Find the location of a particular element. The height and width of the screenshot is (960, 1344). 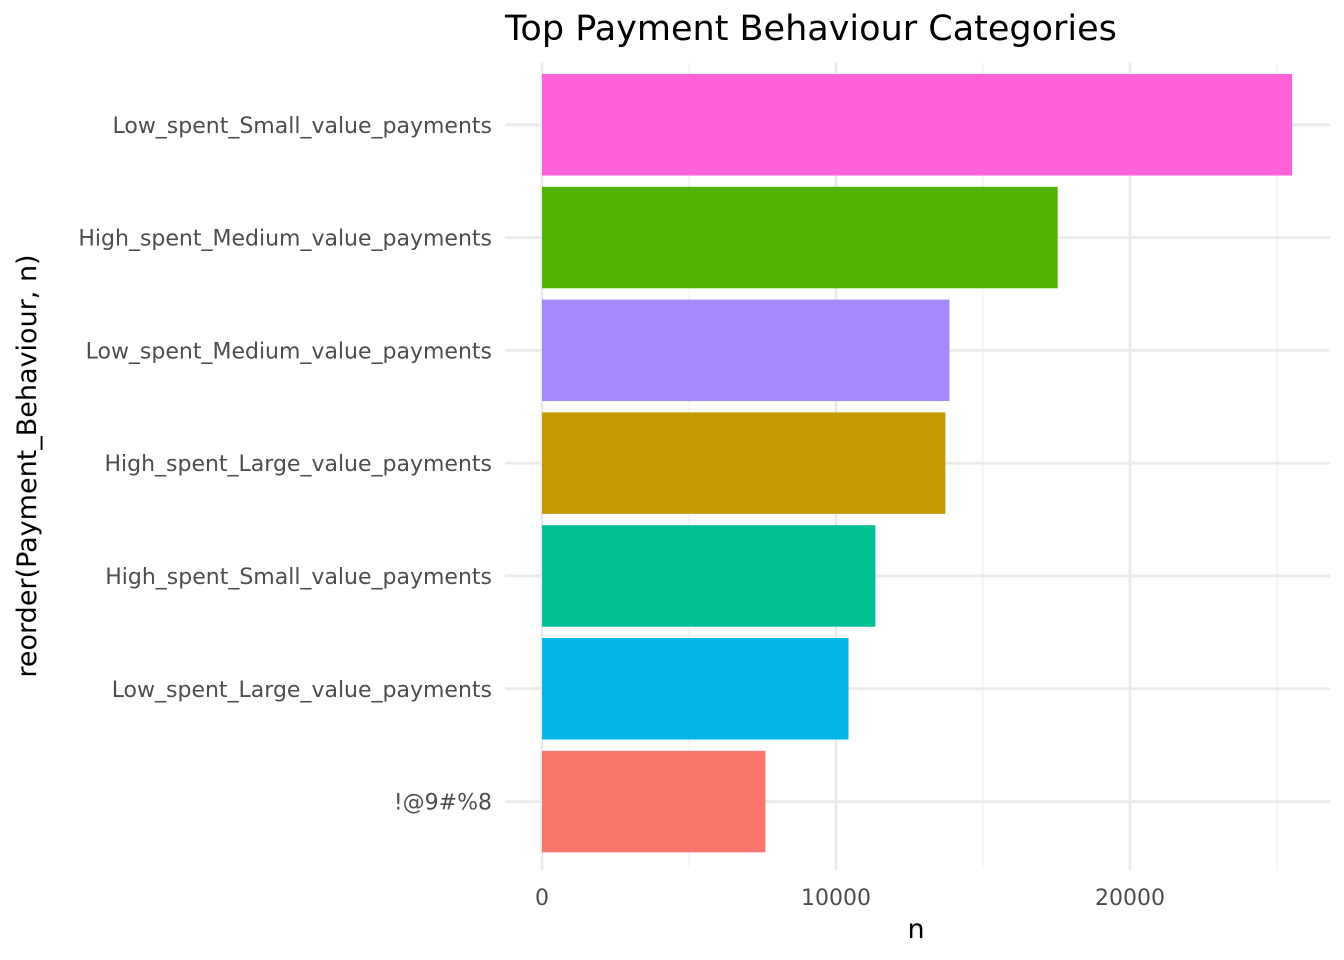

x-tick-labels: 0 10000 20000 is located at coordinates (850, 898).